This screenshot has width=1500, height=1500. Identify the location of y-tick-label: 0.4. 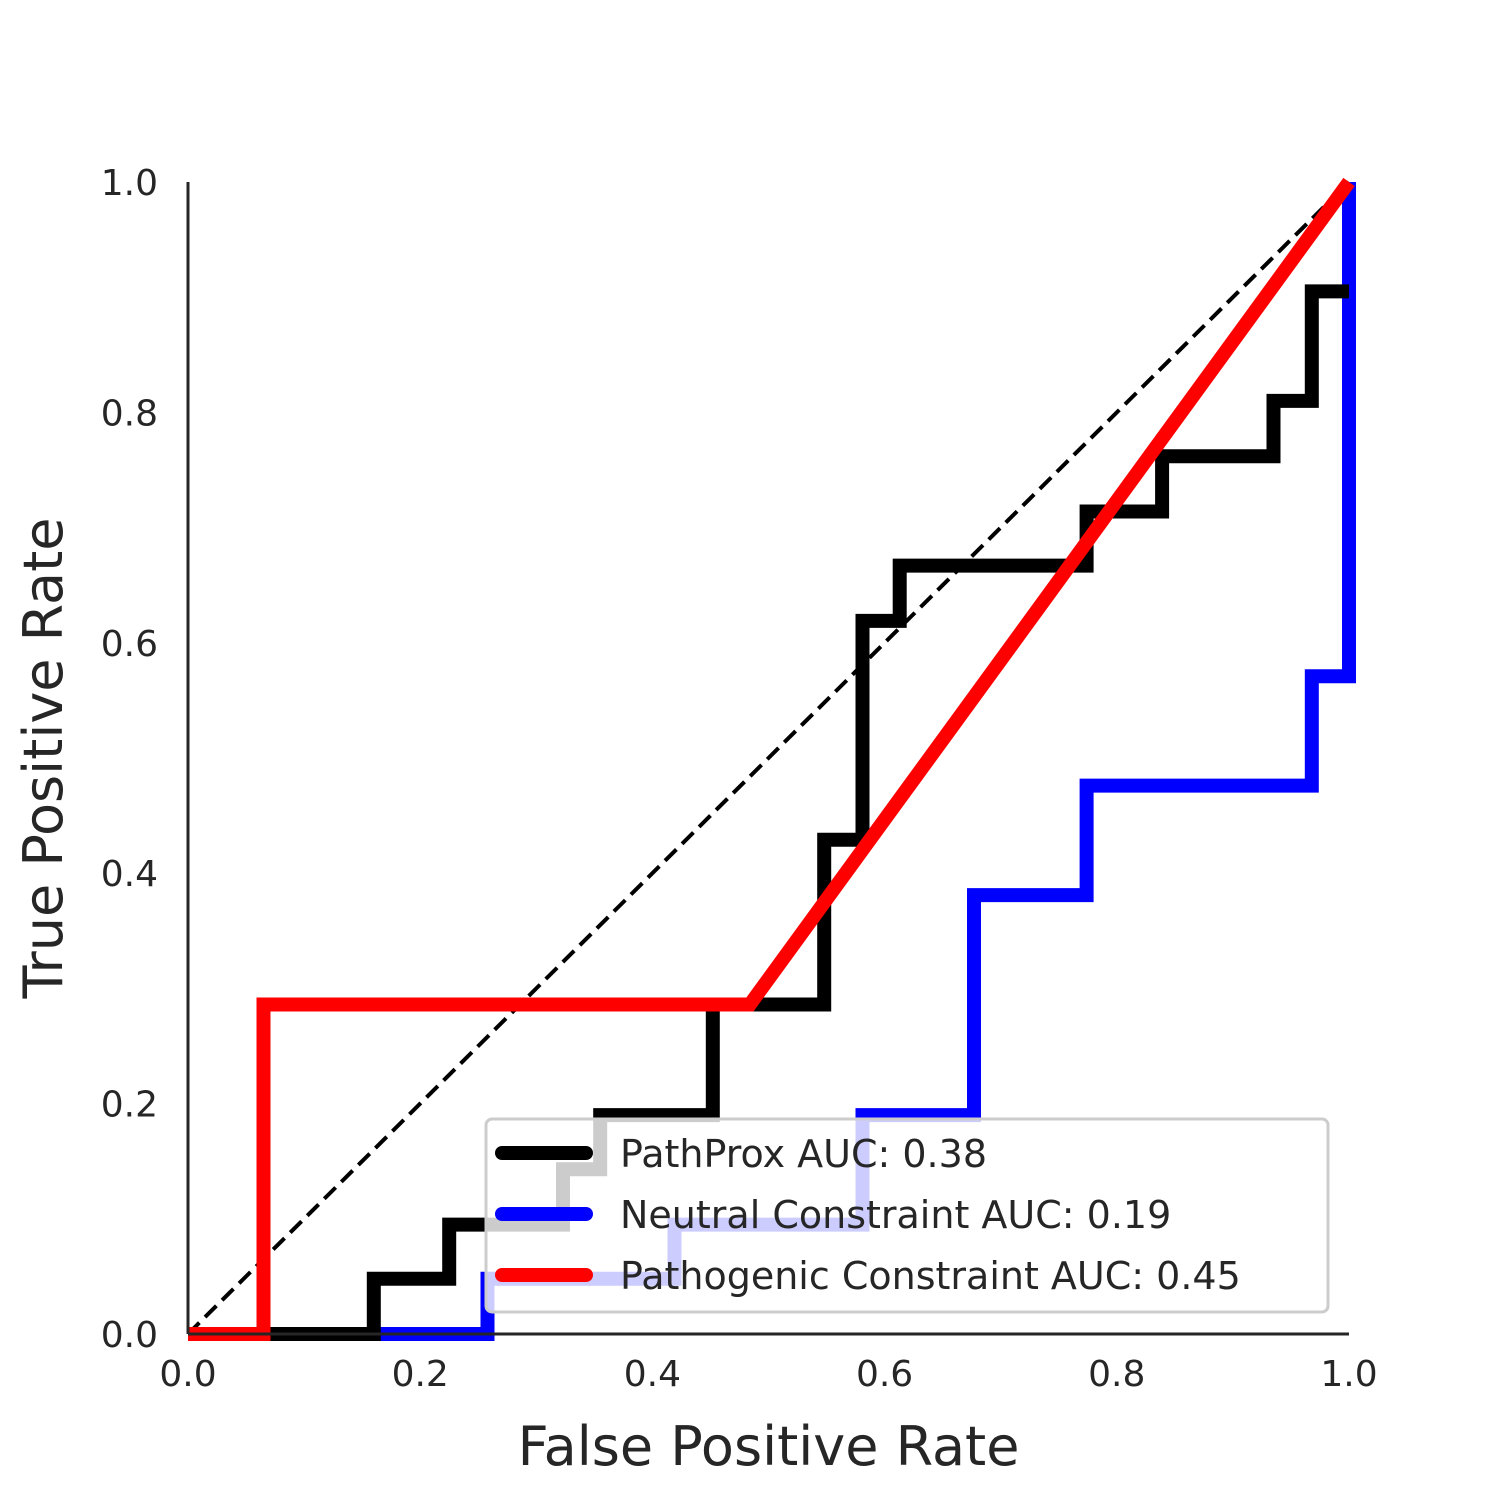
(129, 874).